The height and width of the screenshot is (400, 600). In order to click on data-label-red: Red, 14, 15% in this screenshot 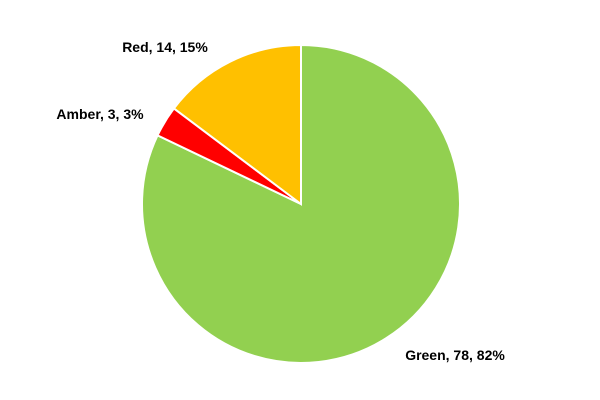, I will do `click(165, 47)`.